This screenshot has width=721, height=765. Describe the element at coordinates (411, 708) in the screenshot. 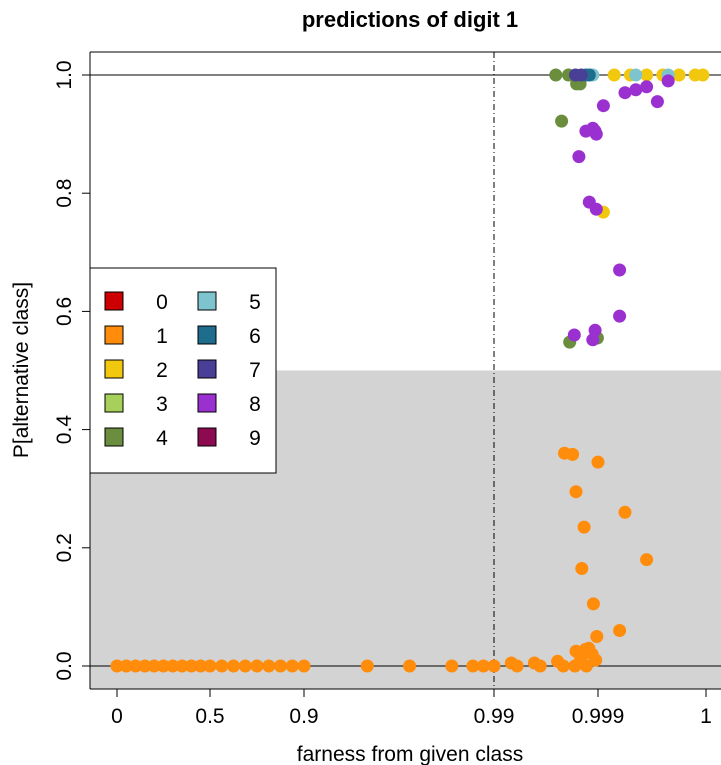

I see `x-axis: 0 0.5 0.9 0.99 0.999 1` at that location.